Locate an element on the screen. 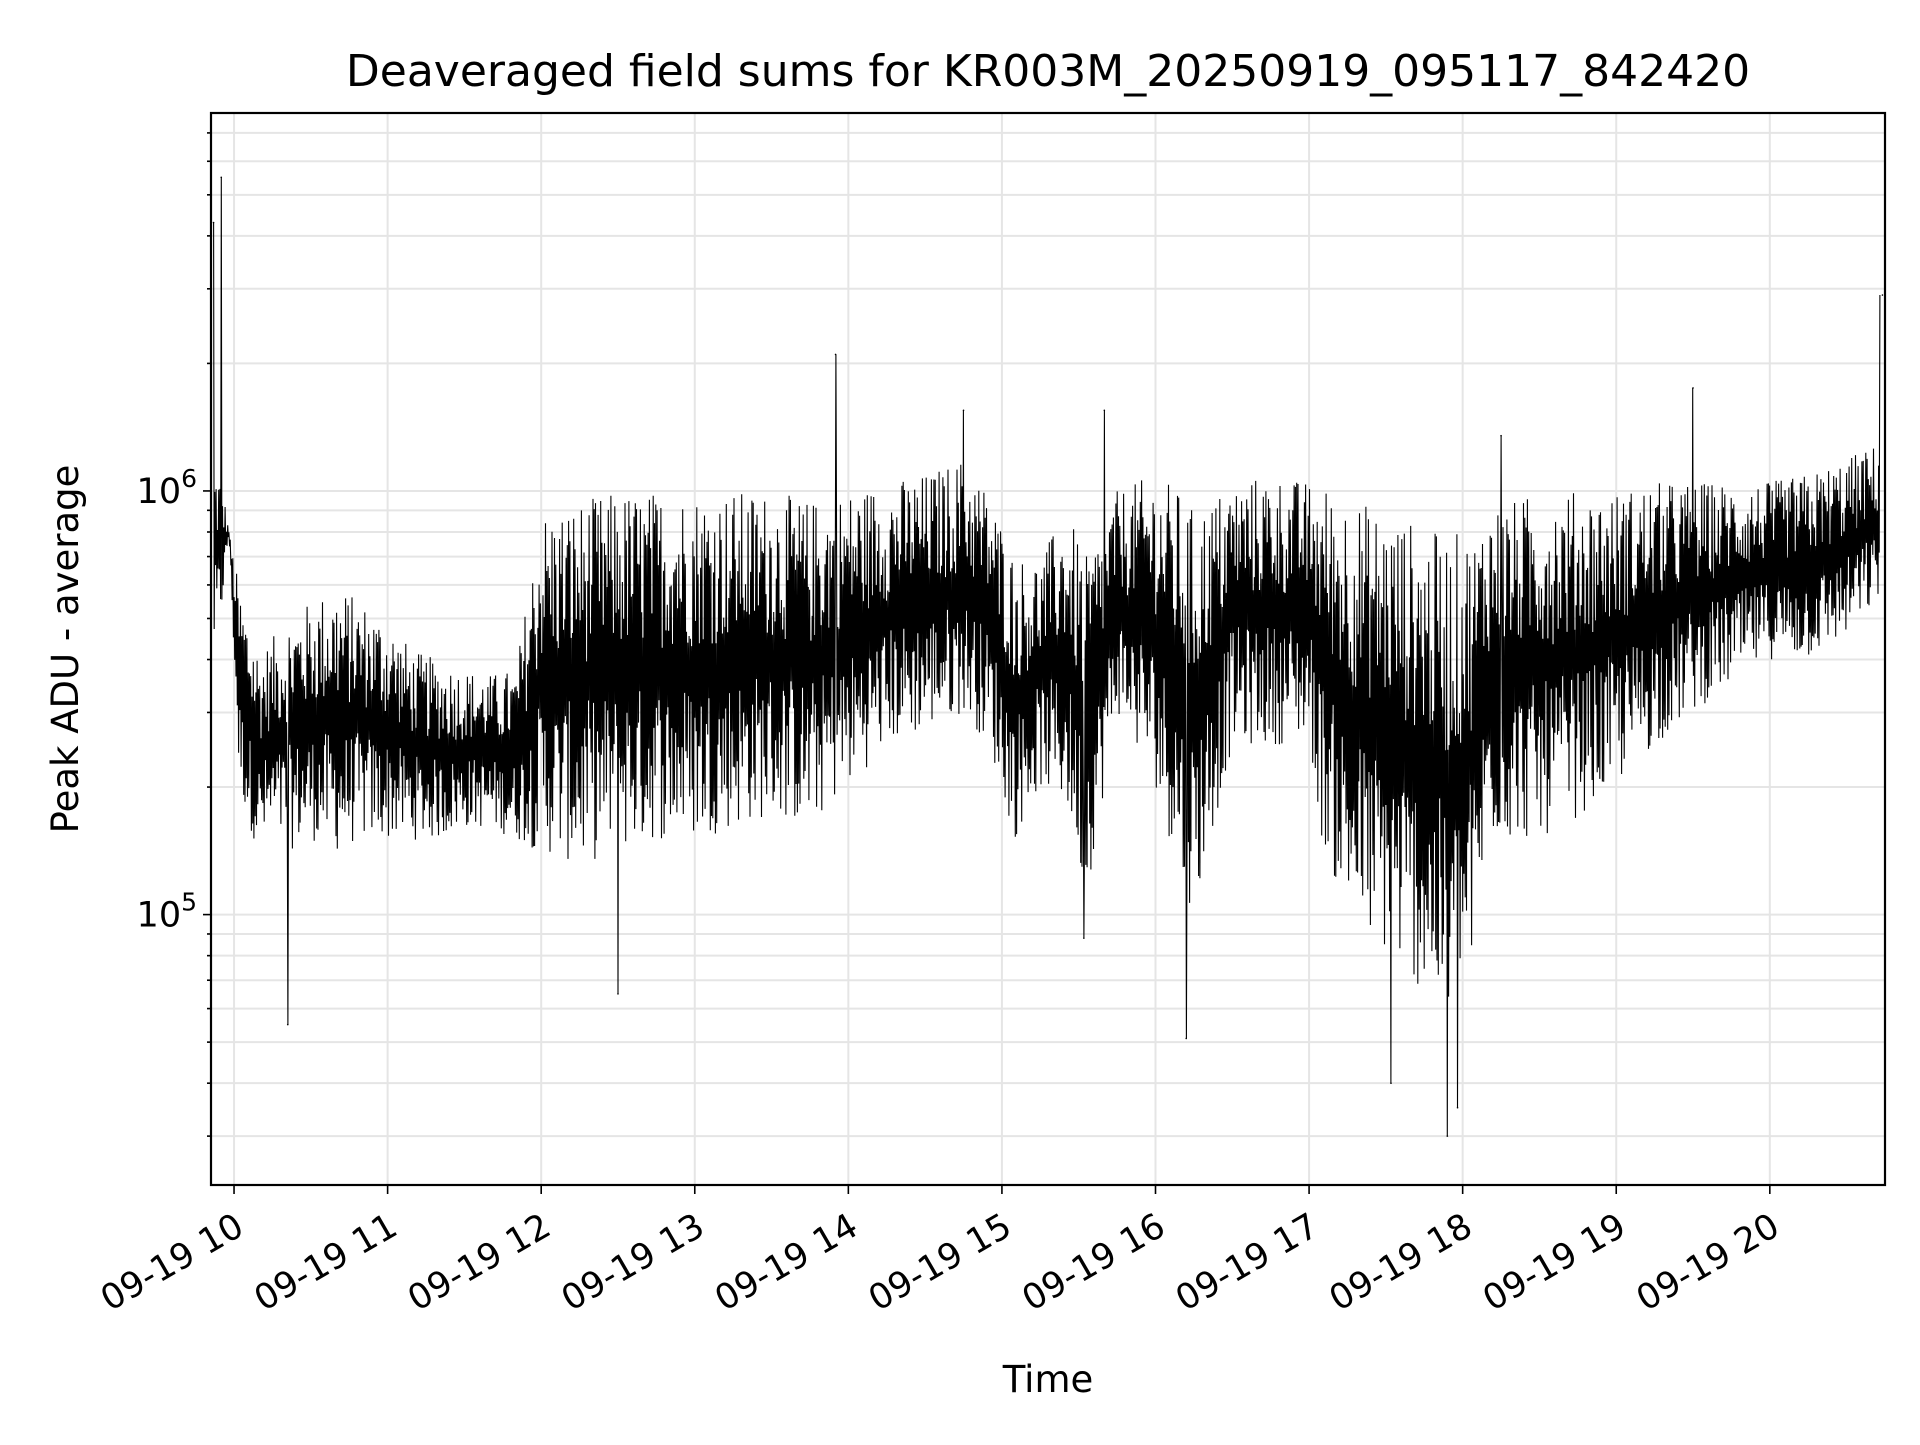 The image size is (1920, 1445). y-tick-label: 10⁵ is located at coordinates (167, 912).